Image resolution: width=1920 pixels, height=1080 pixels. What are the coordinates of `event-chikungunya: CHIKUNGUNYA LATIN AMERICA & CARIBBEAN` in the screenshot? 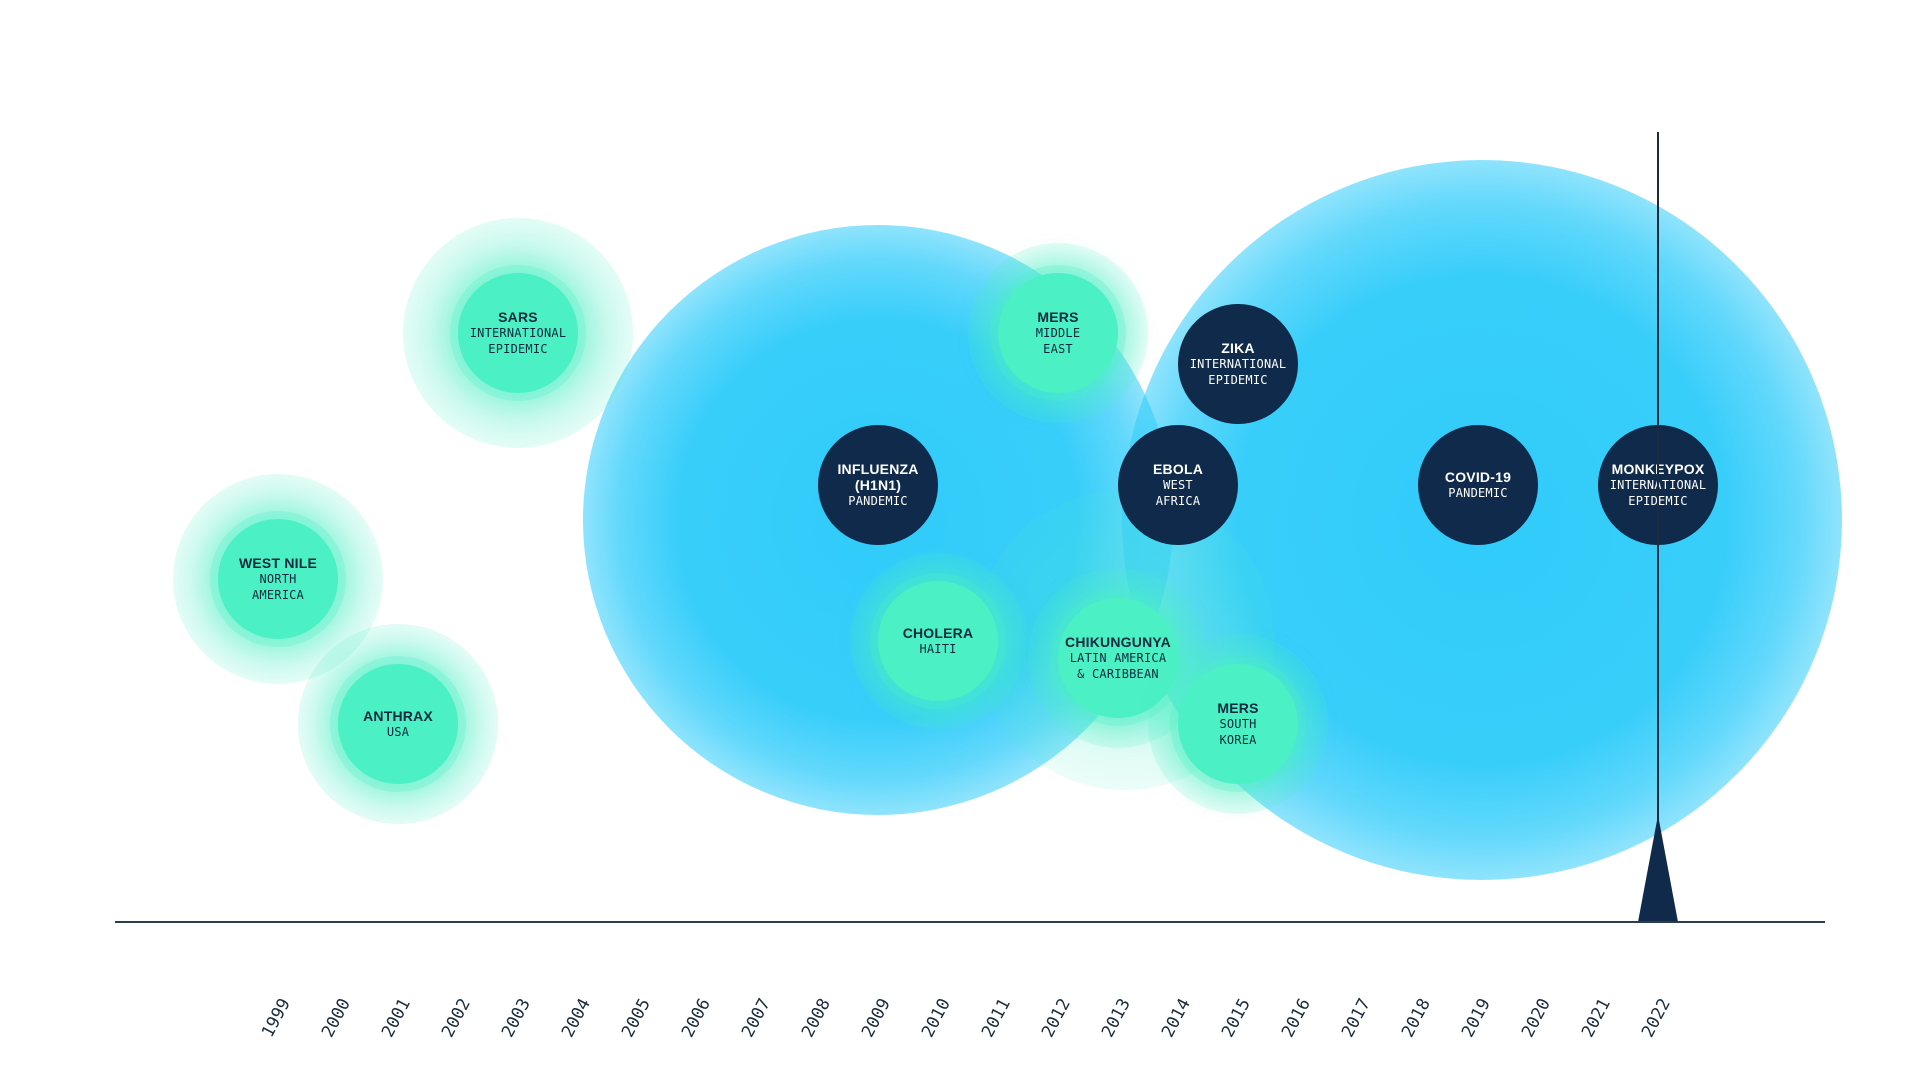 It's located at (1118, 658).